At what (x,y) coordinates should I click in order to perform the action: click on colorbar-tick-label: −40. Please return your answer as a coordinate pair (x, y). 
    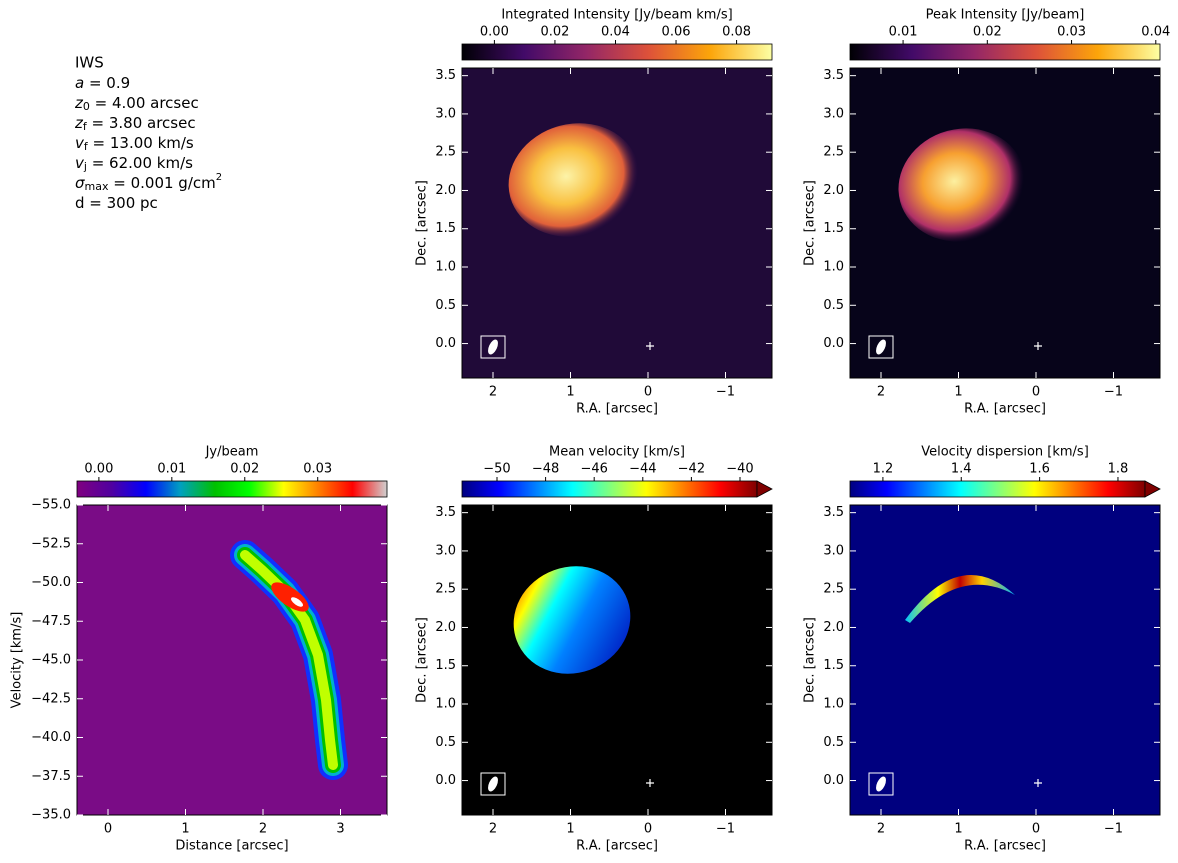
    Looking at the image, I should click on (739, 469).